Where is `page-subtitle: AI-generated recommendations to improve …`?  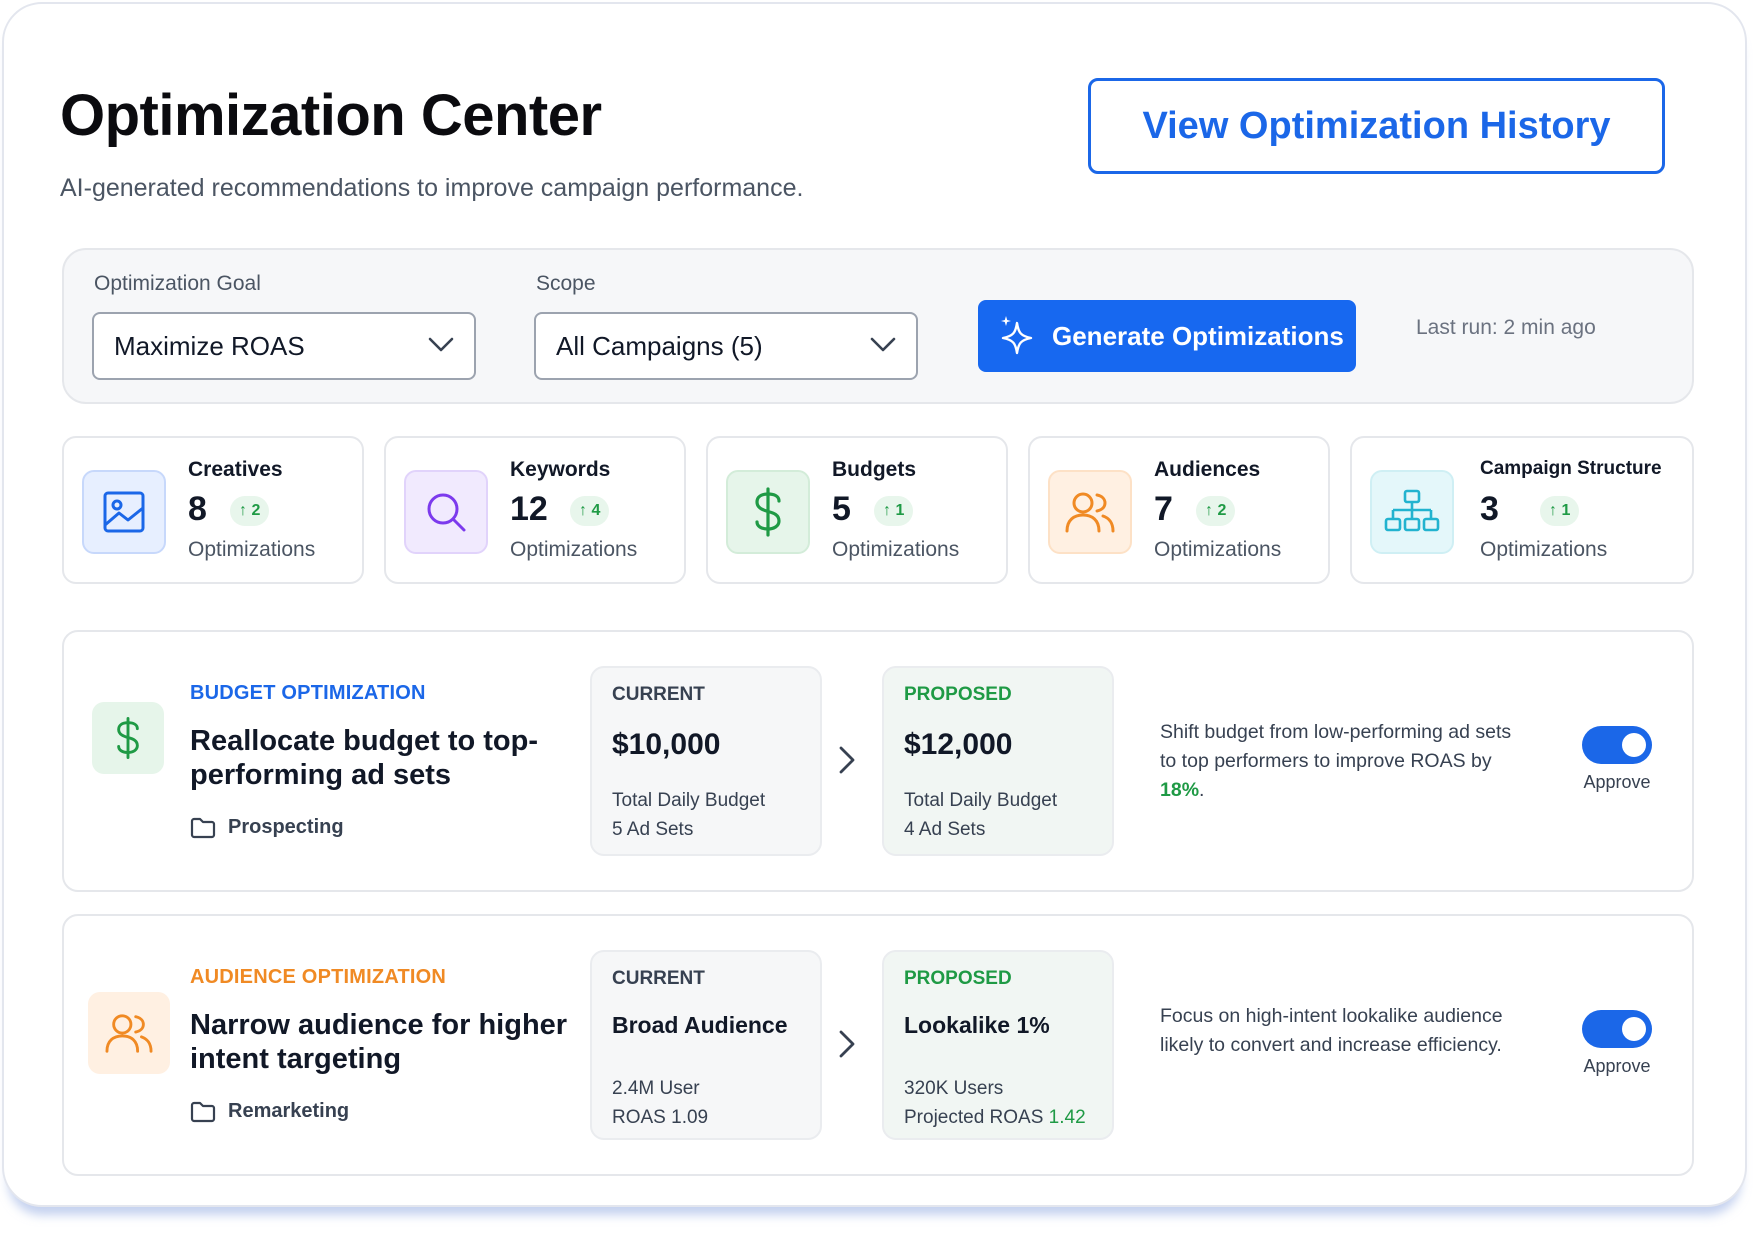
page-subtitle: AI-generated recommendations to improve … is located at coordinates (432, 188).